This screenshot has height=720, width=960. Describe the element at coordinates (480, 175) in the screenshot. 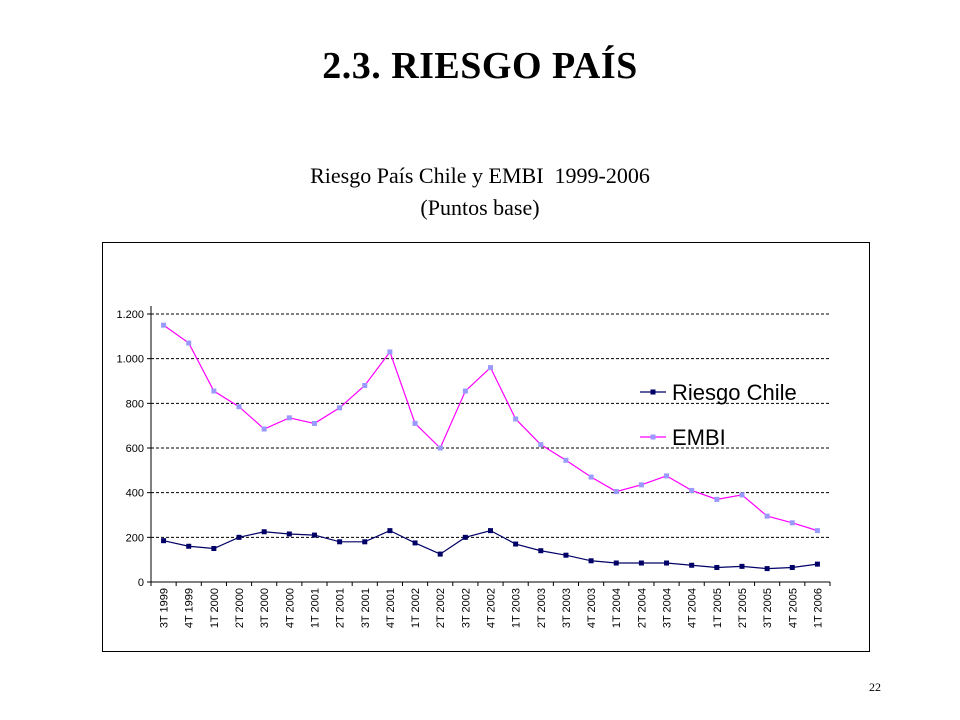

I see `chart-title: Riesgo País Chile y EMBI 1999-2006` at that location.